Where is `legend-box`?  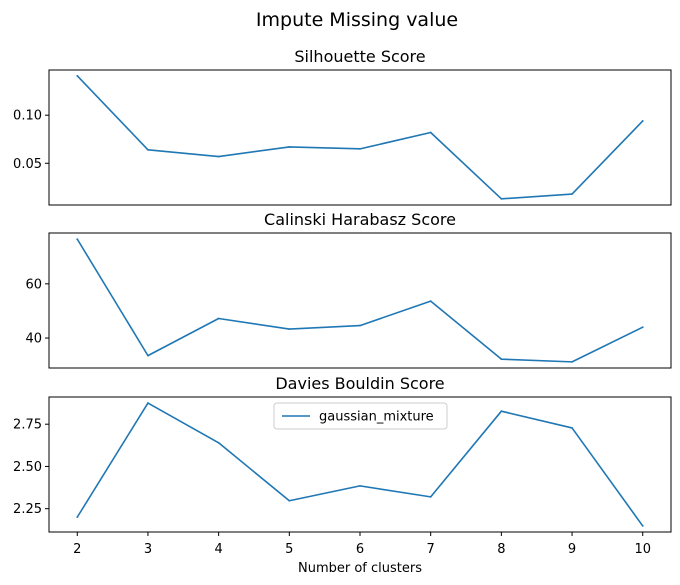
legend-box is located at coordinates (360, 416).